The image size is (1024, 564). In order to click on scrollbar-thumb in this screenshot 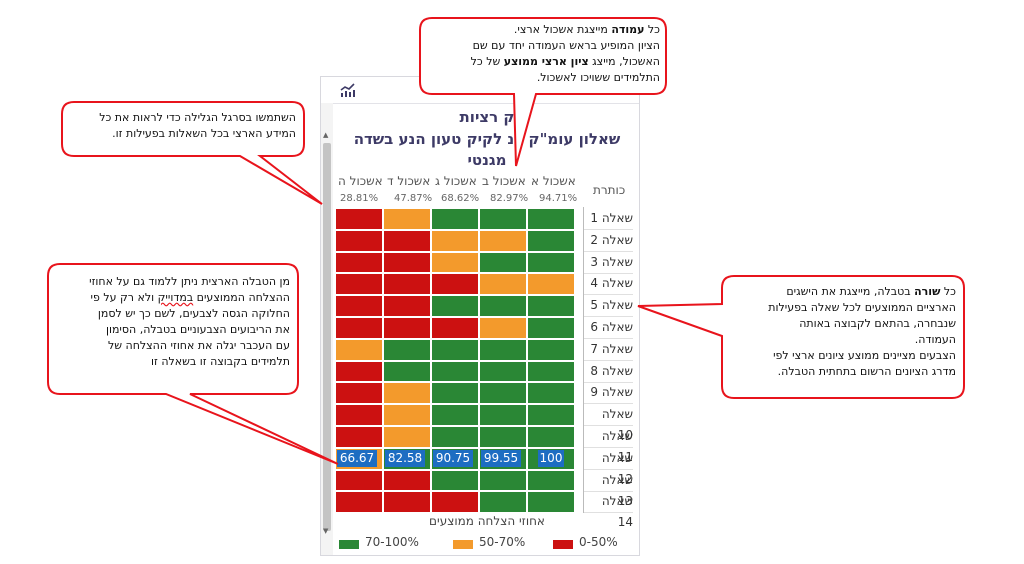, I will do `click(327, 337)`.